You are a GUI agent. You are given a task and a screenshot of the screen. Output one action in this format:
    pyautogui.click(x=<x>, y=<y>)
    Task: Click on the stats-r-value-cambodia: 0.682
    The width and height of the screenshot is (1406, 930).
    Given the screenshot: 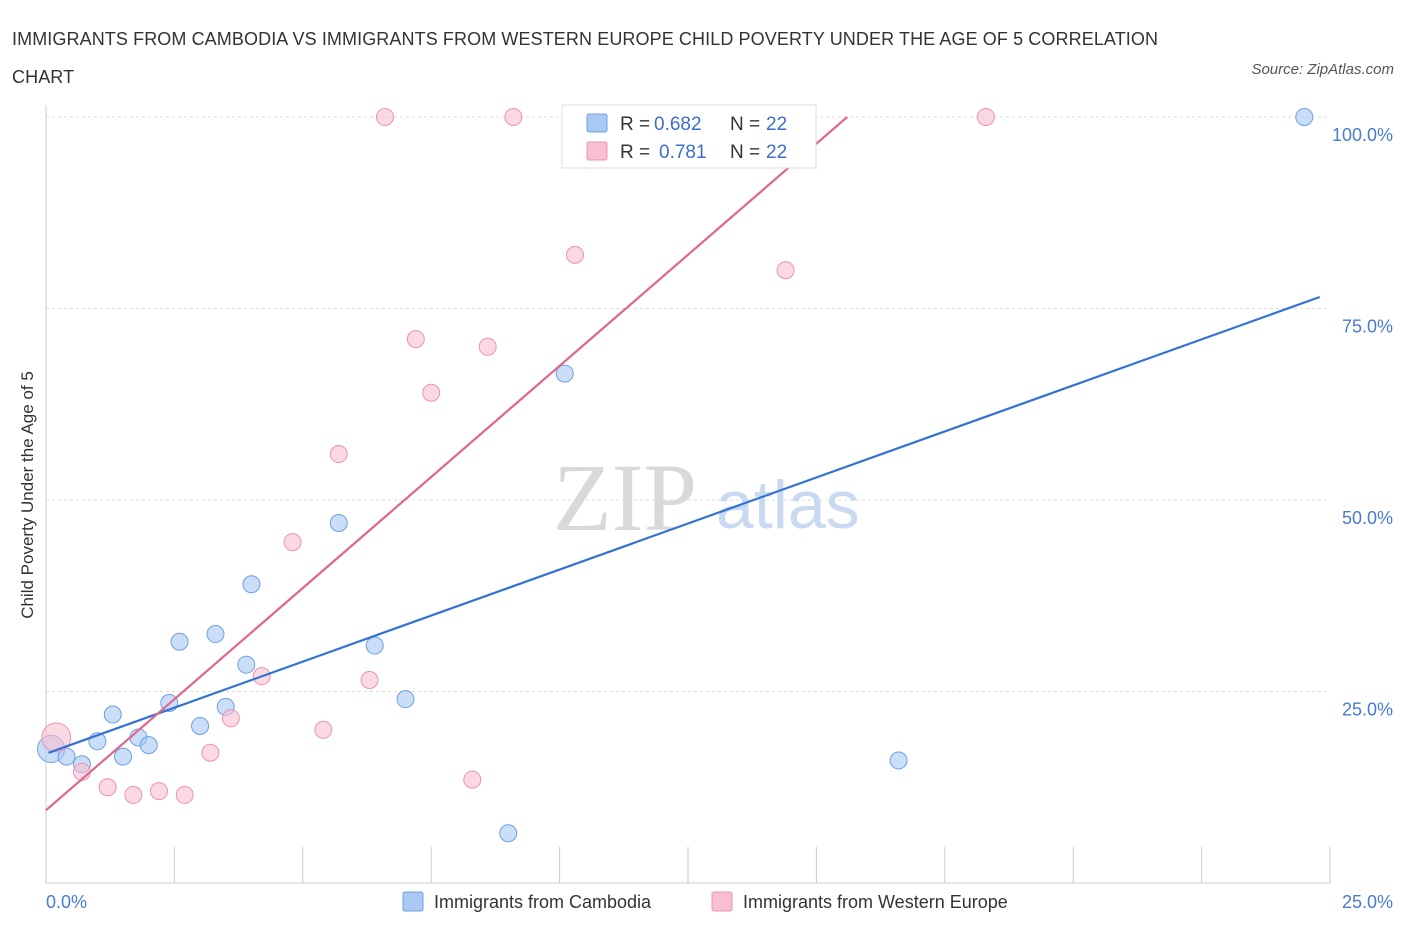 What is the action you would take?
    pyautogui.click(x=678, y=124)
    